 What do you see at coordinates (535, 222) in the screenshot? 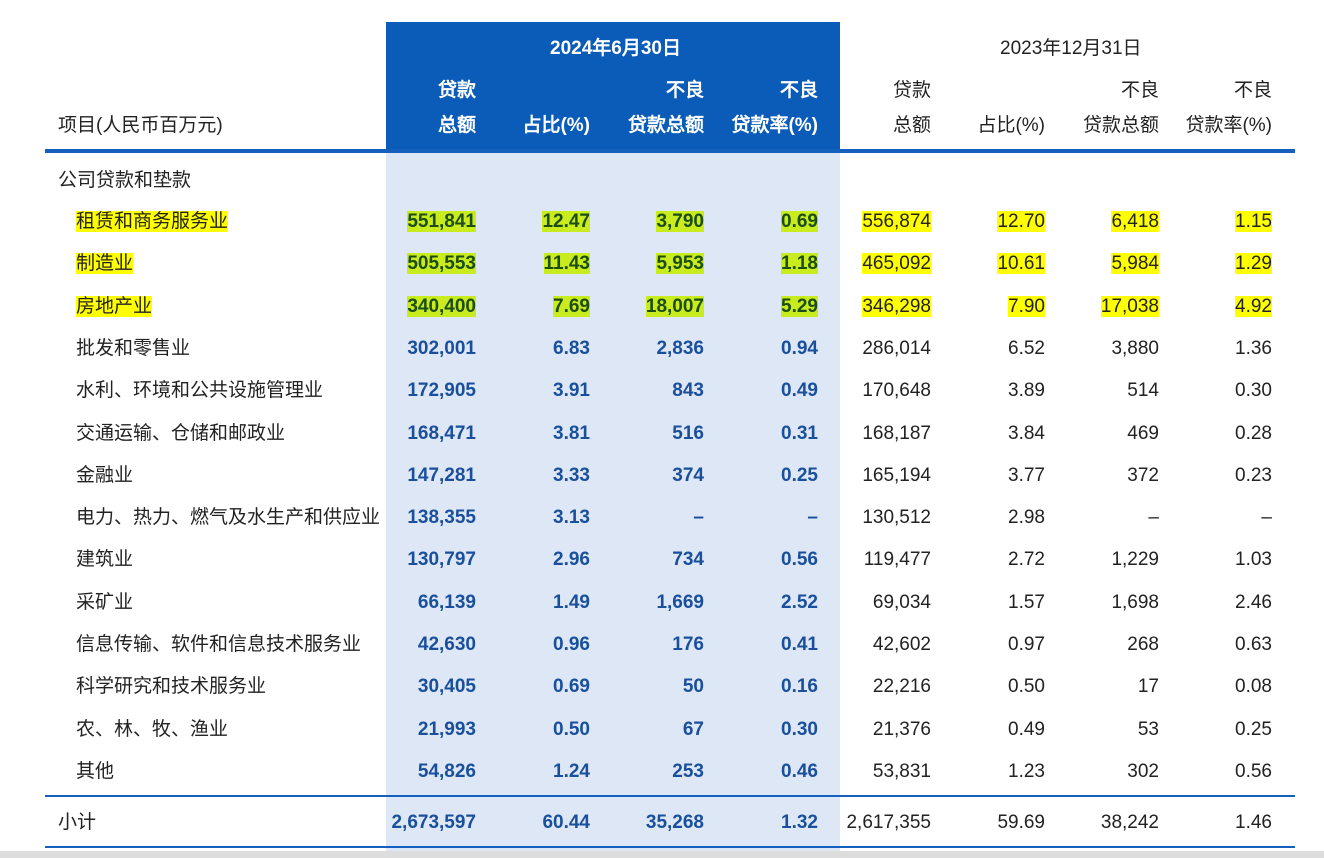
I see `table-cell: 12.47` at bounding box center [535, 222].